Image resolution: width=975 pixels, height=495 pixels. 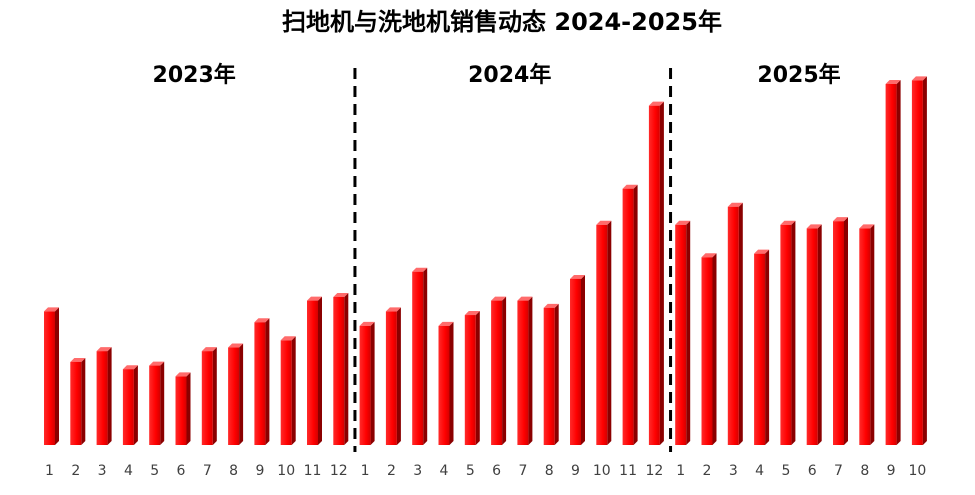 I want to click on x-tick-label: 2, so click(x=75, y=471).